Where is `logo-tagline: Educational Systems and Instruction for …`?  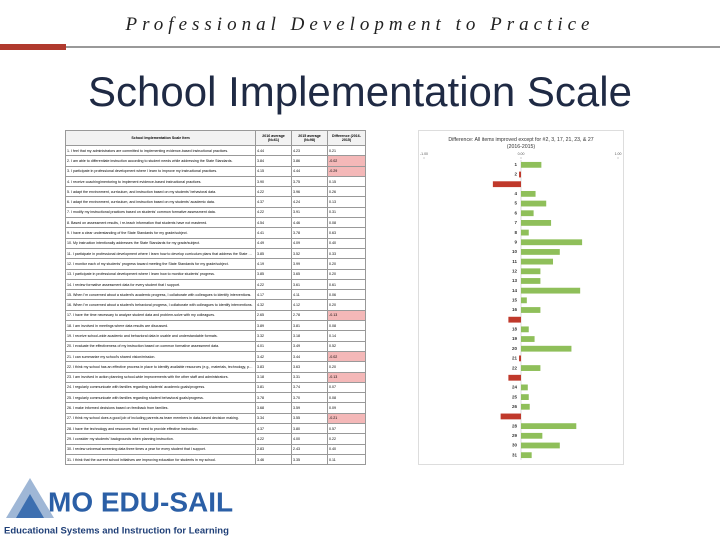
logo-tagline: Educational Systems and Instruction for … is located at coordinates (116, 531).